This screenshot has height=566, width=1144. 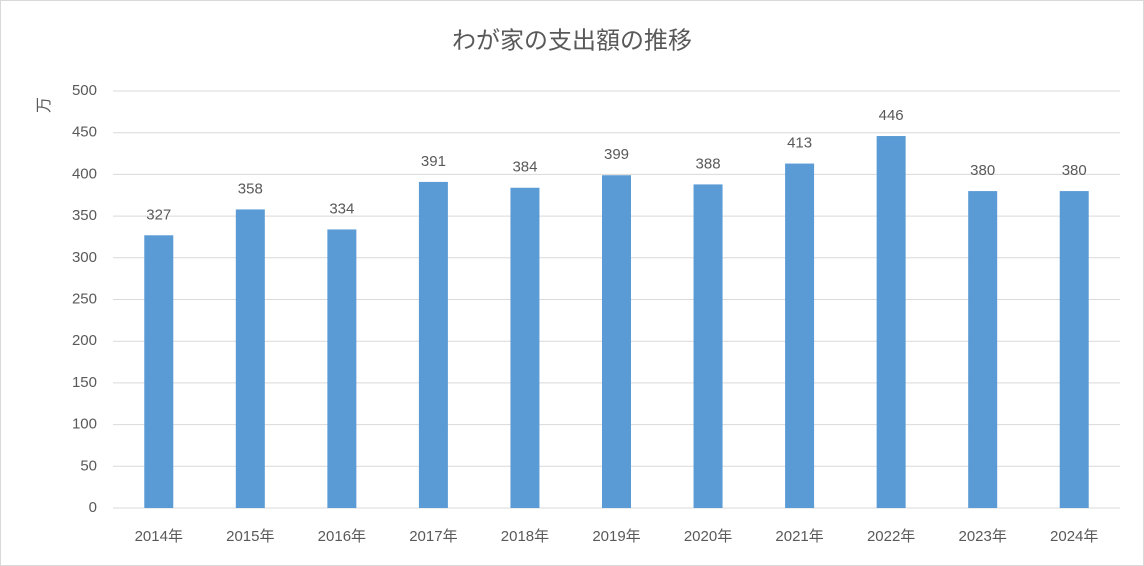 What do you see at coordinates (708, 536) in the screenshot?
I see `x-tick-label: 2020年` at bounding box center [708, 536].